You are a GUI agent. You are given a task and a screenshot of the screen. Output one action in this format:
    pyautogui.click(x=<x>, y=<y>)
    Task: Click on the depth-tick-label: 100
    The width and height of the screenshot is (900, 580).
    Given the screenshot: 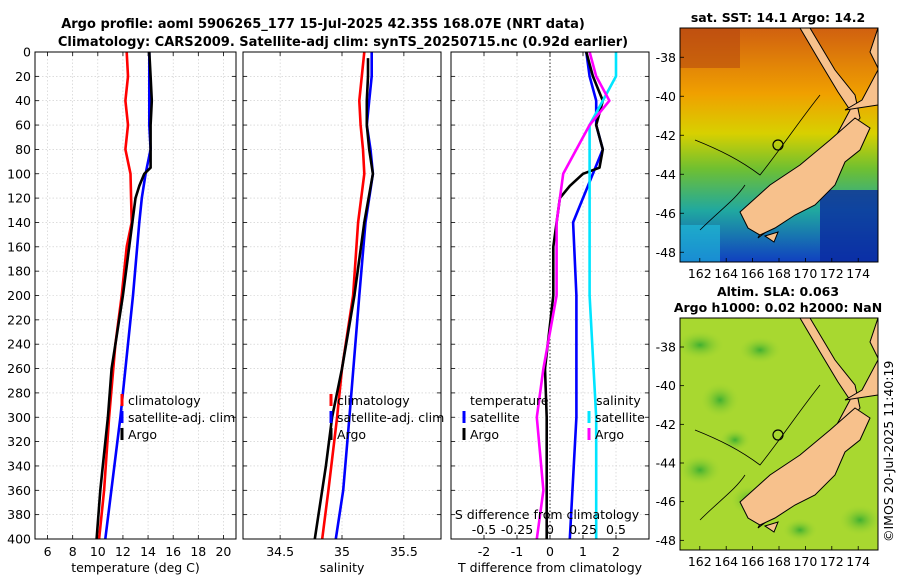 What is the action you would take?
    pyautogui.click(x=19, y=173)
    